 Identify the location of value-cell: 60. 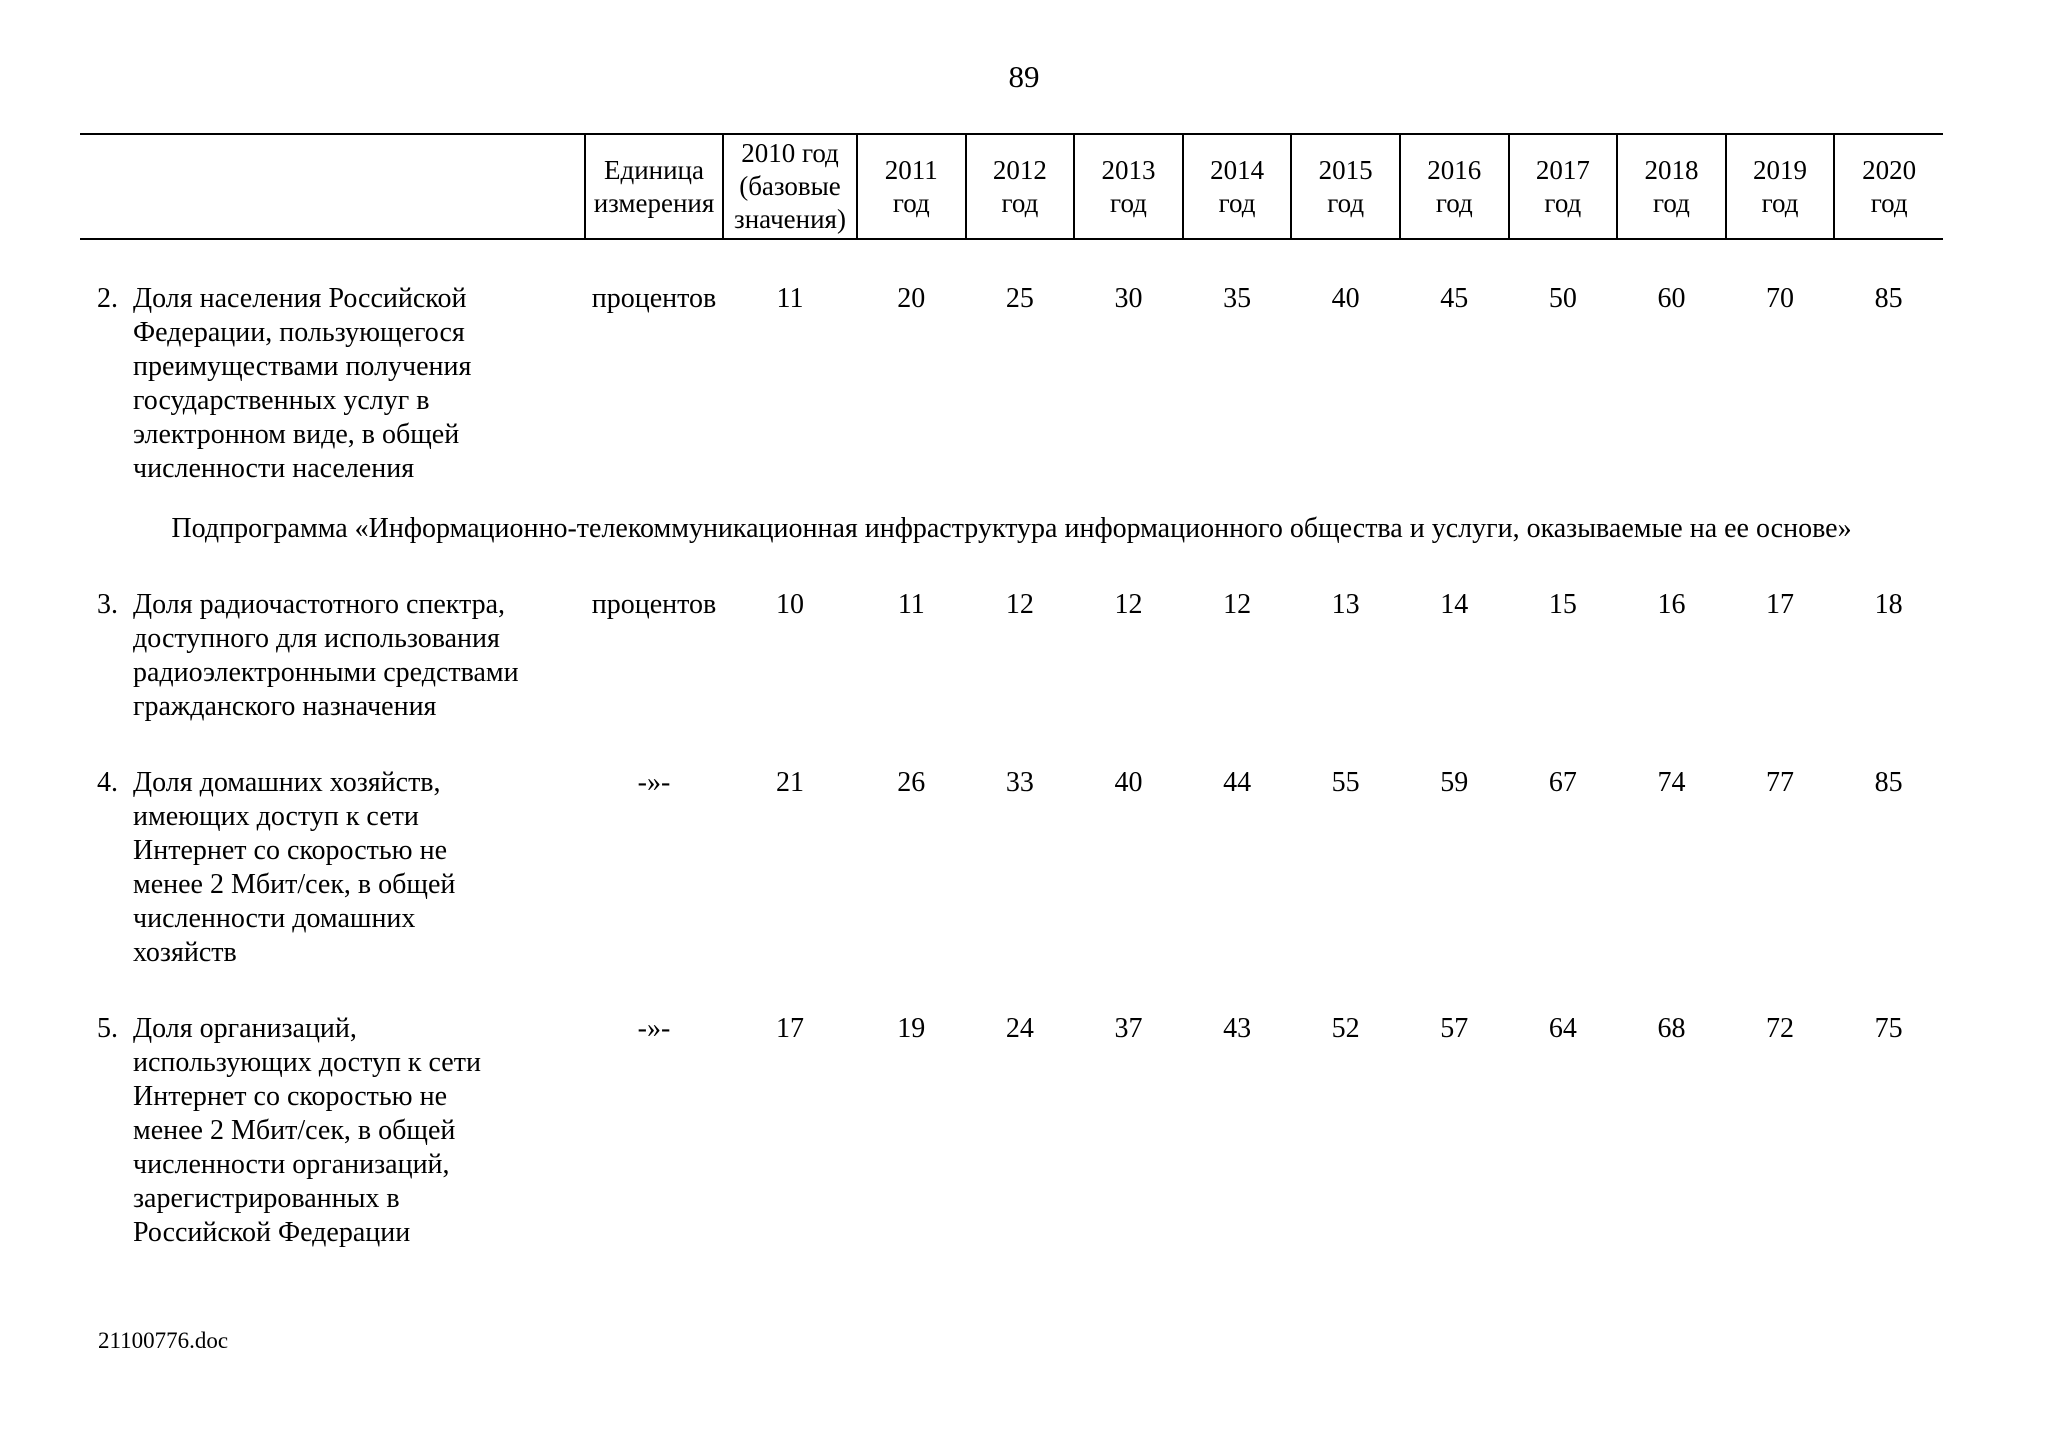
(1671, 298).